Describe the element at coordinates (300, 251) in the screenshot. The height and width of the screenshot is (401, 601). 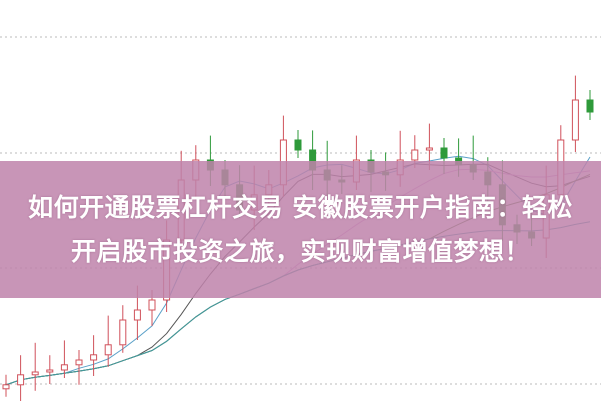
I see `title-line-2: 开启股市投资之旅，实现财富增值梦想！` at that location.